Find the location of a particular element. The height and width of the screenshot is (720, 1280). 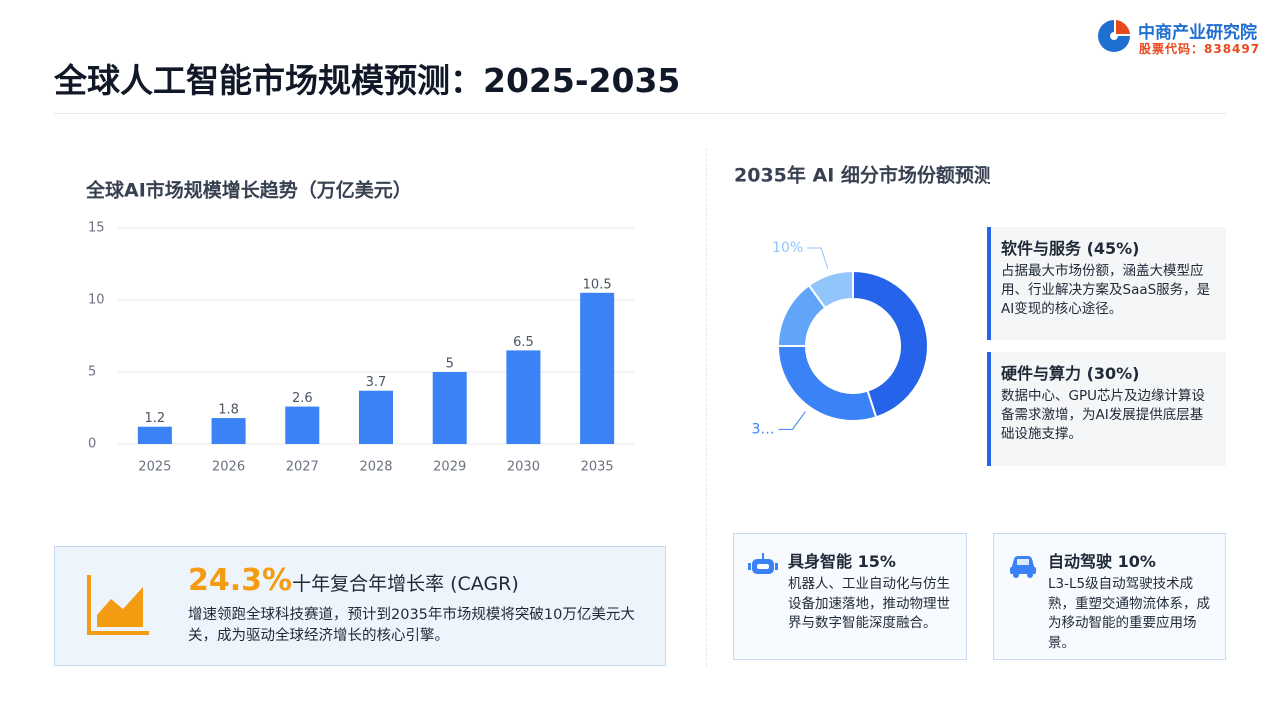

card-title: 软件与服务 (45%) is located at coordinates (1070, 248).